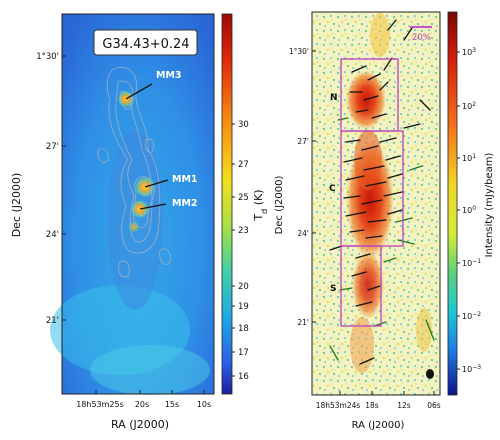 The height and width of the screenshot is (440, 500). What do you see at coordinates (421, 38) in the screenshot?
I see `scale-bar-label: 20%` at bounding box center [421, 38].